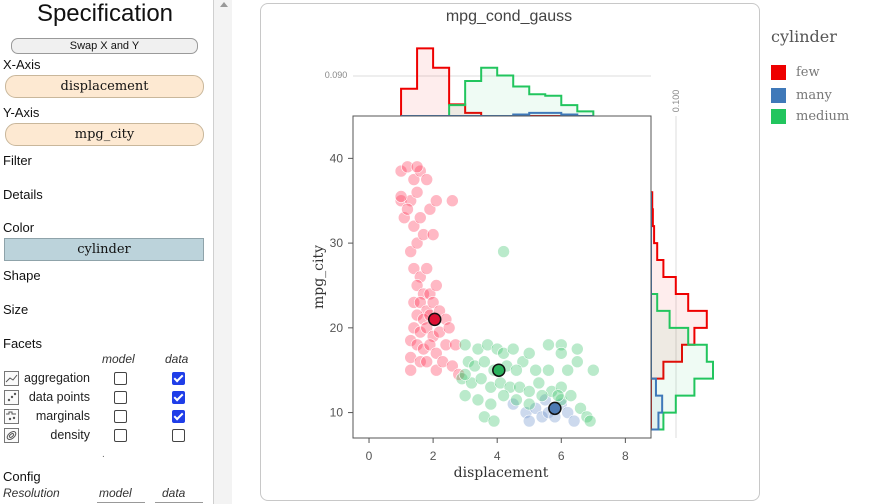 The width and height of the screenshot is (888, 504). What do you see at coordinates (104, 249) in the screenshot?
I see `color-field: cylinder` at bounding box center [104, 249].